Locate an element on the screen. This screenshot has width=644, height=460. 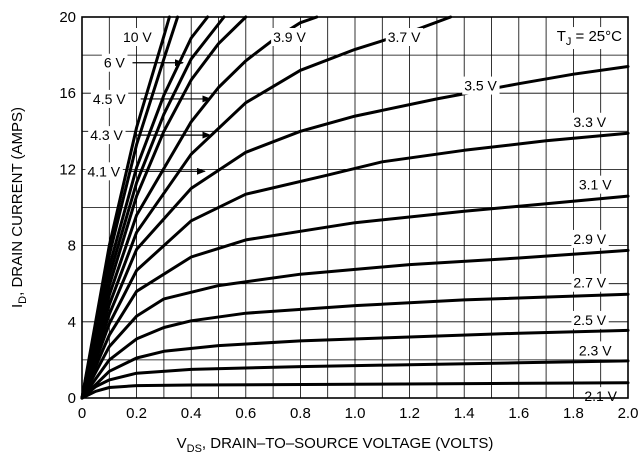
x-tick-label: 1.4 is located at coordinates (464, 413).